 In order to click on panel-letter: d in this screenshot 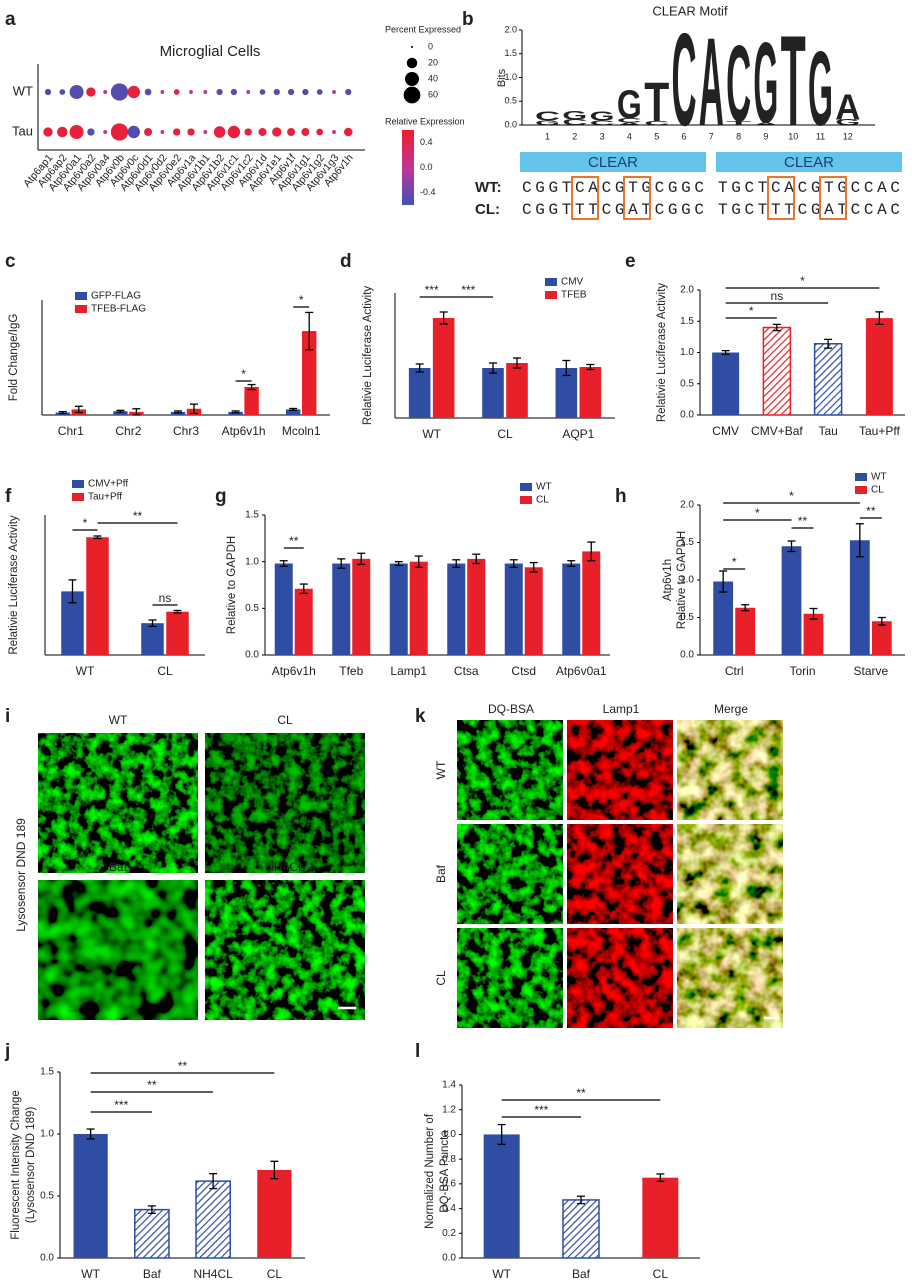, I will do `click(346, 261)`.